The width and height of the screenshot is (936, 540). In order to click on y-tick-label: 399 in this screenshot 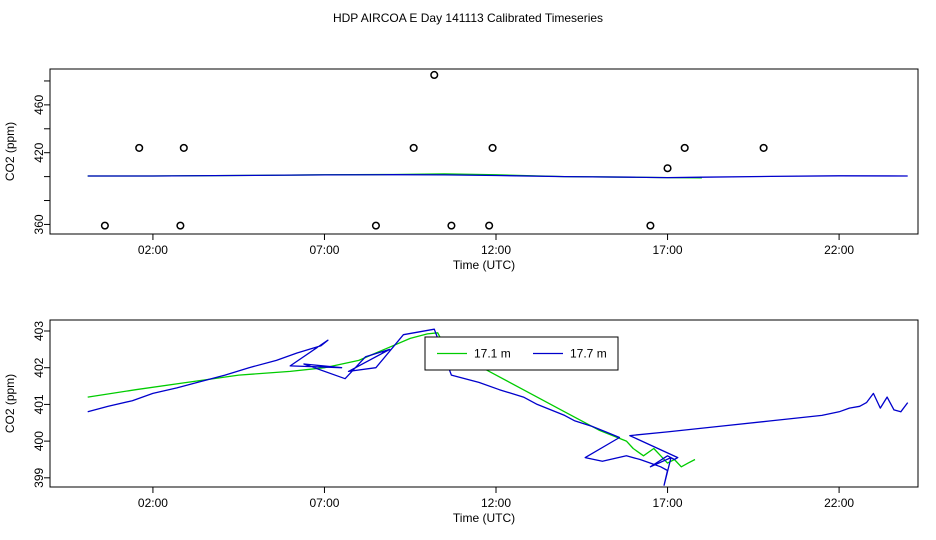, I will do `click(39, 477)`.